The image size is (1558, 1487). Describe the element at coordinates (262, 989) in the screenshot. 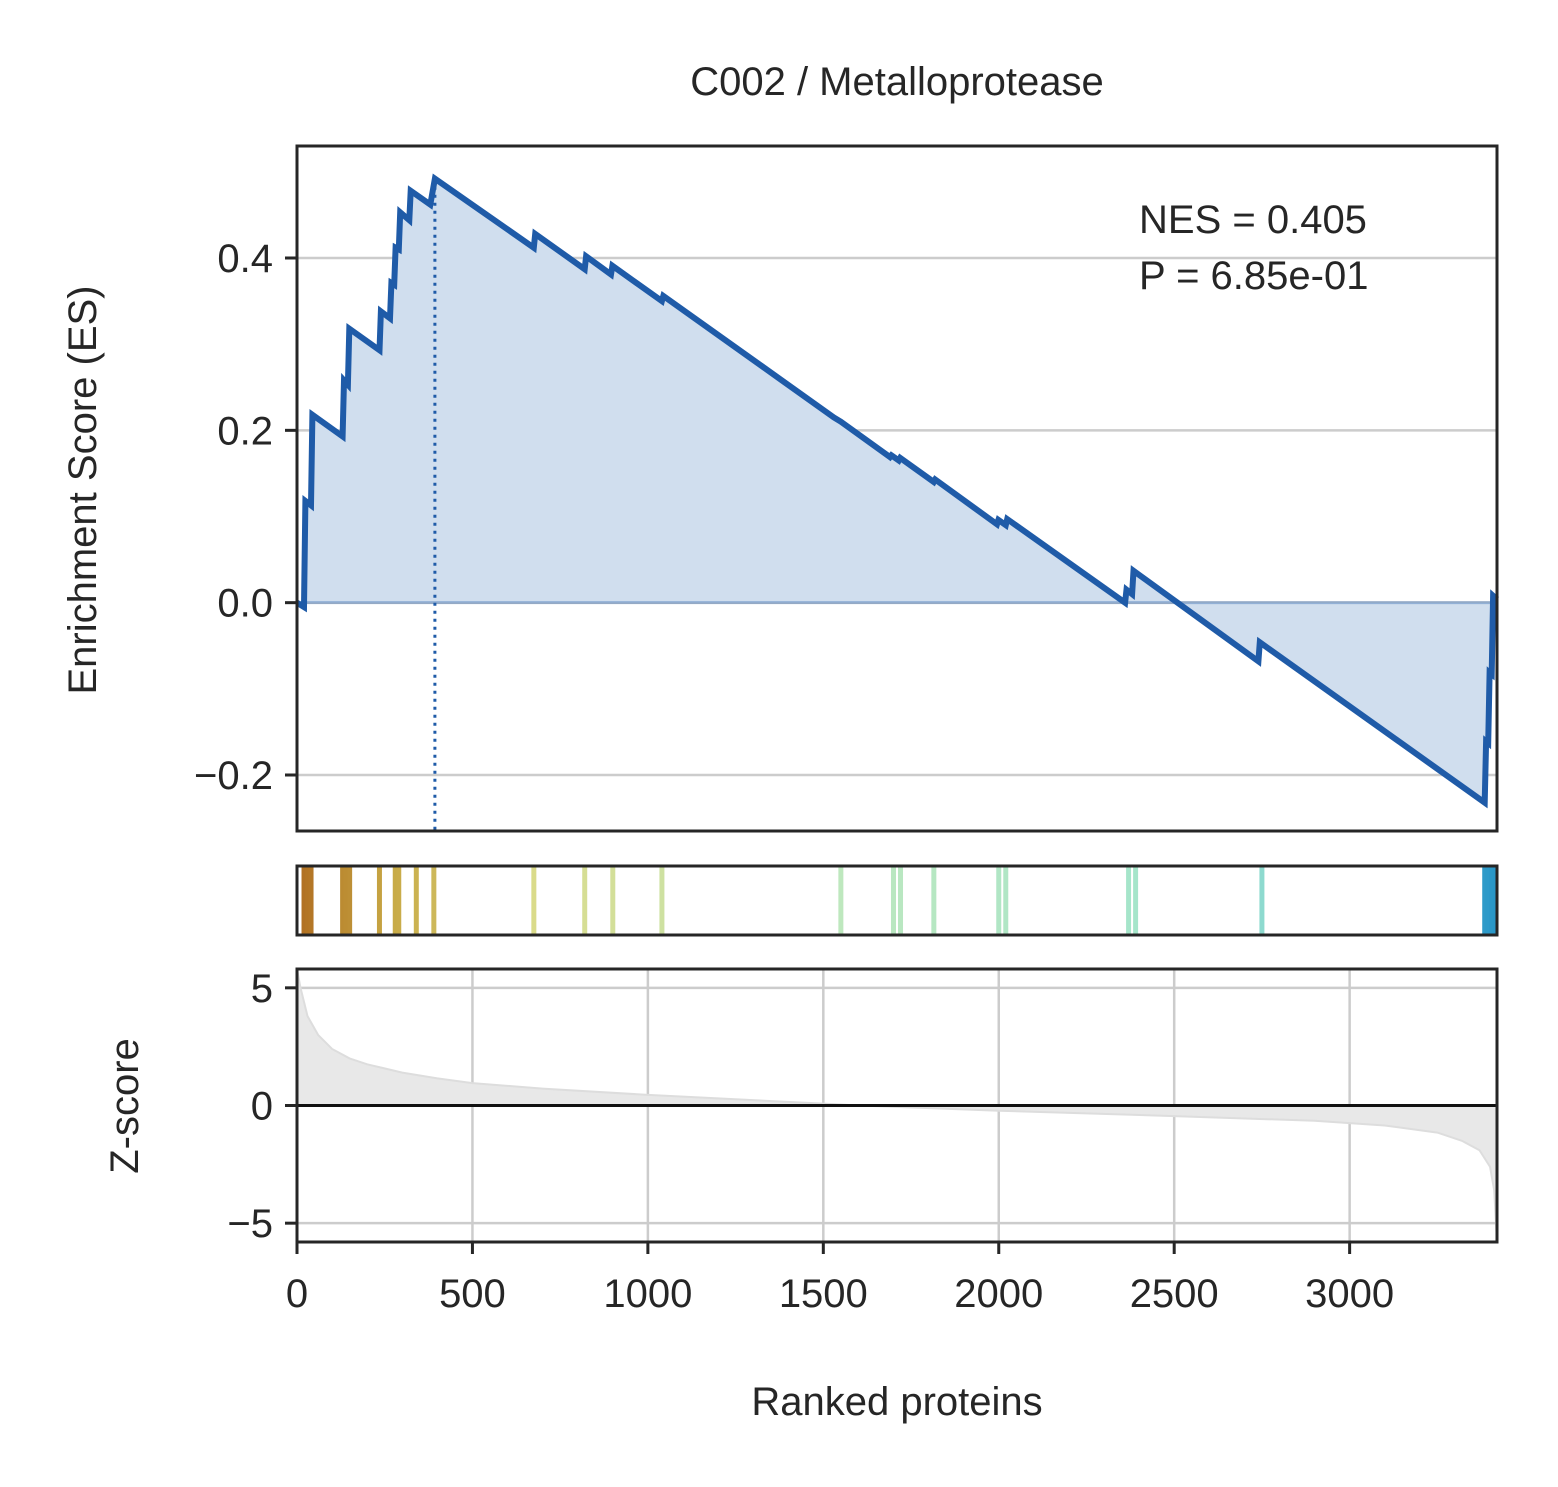

I see `zscore-y-tick-label: 5` at that location.